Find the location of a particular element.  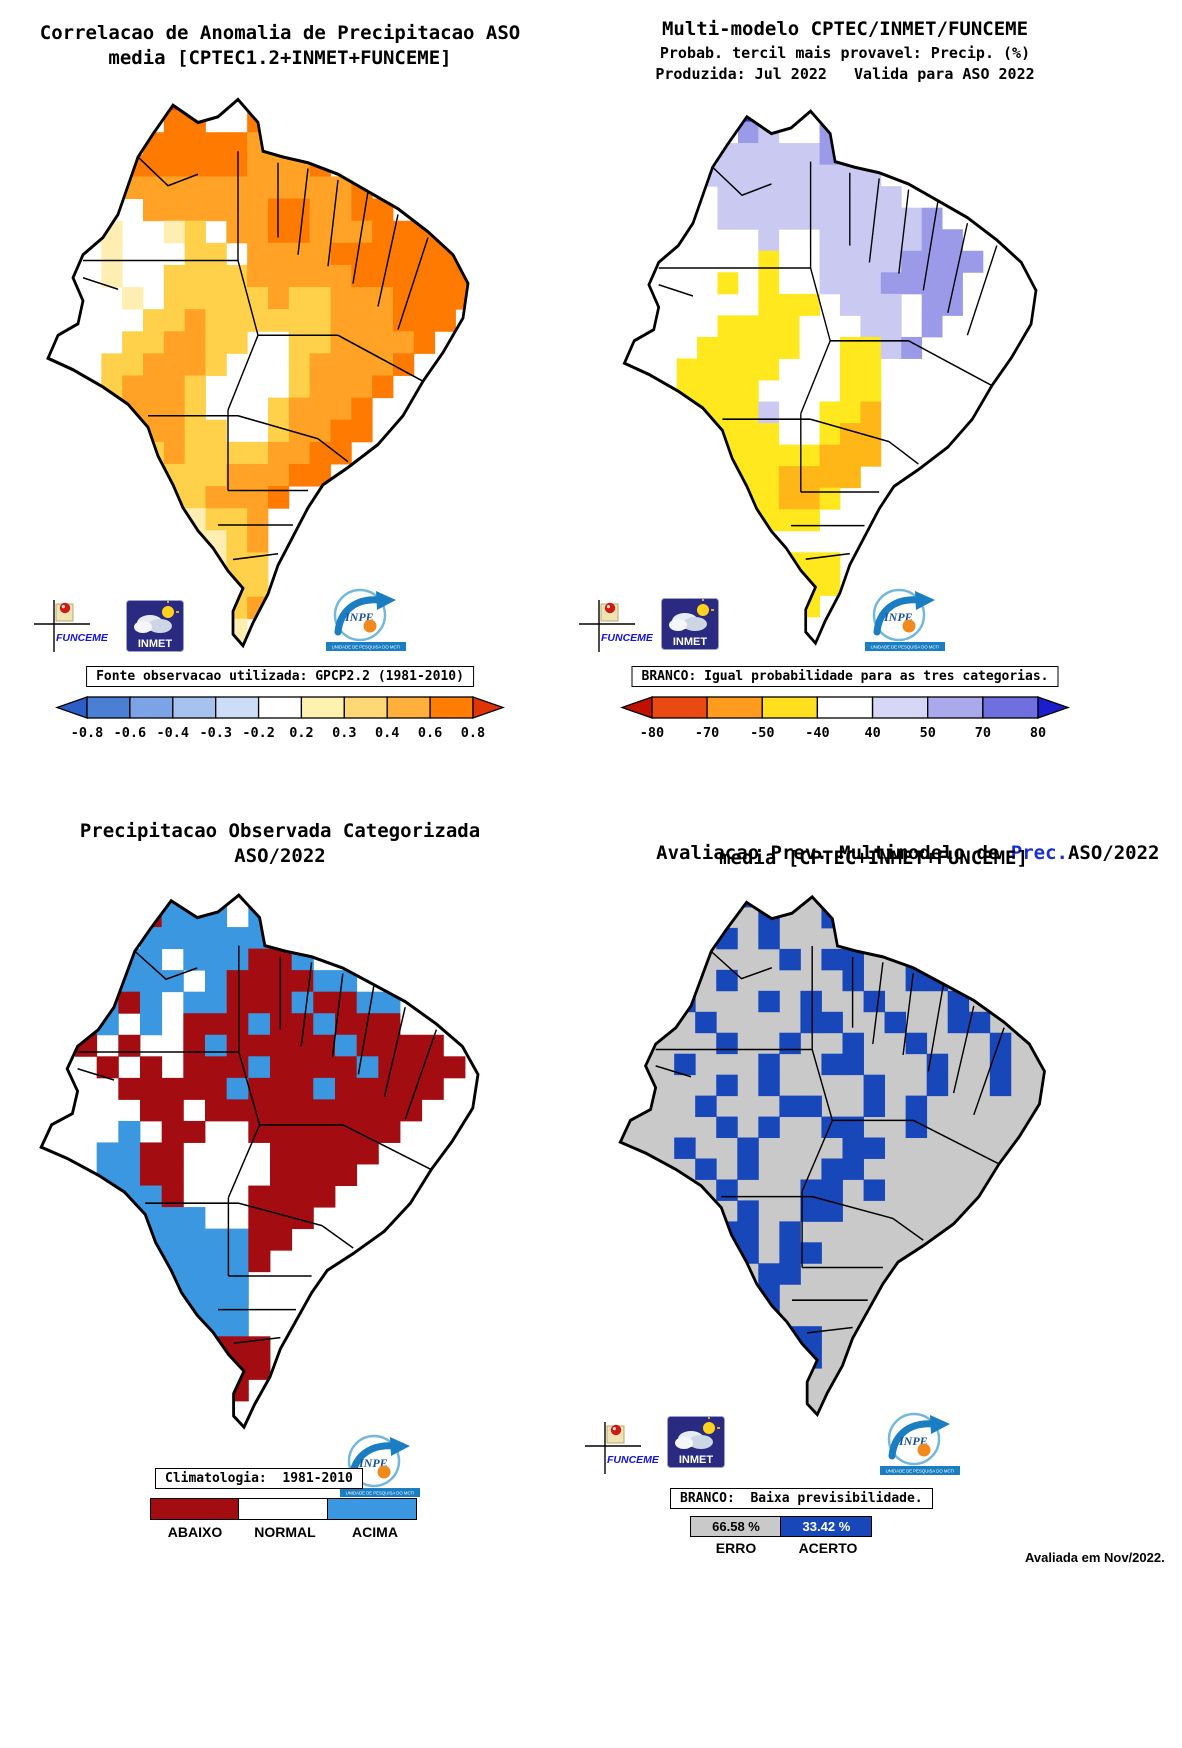

category-labels: ABAIXO NORMAL ACIMA is located at coordinates (285, 1532).